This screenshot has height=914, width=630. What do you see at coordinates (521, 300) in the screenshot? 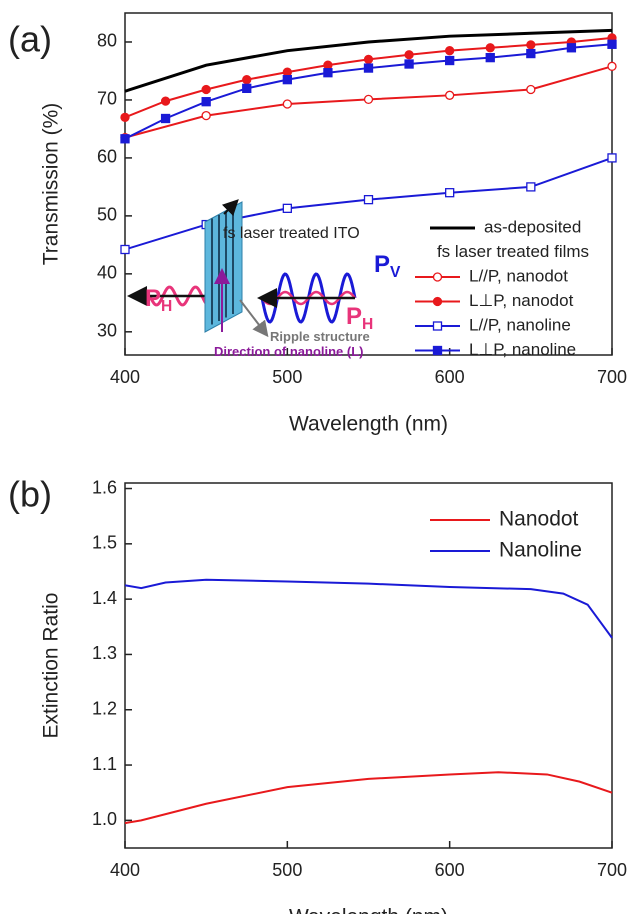
I see `legend-label: L⊥P, nanodot` at bounding box center [521, 300].